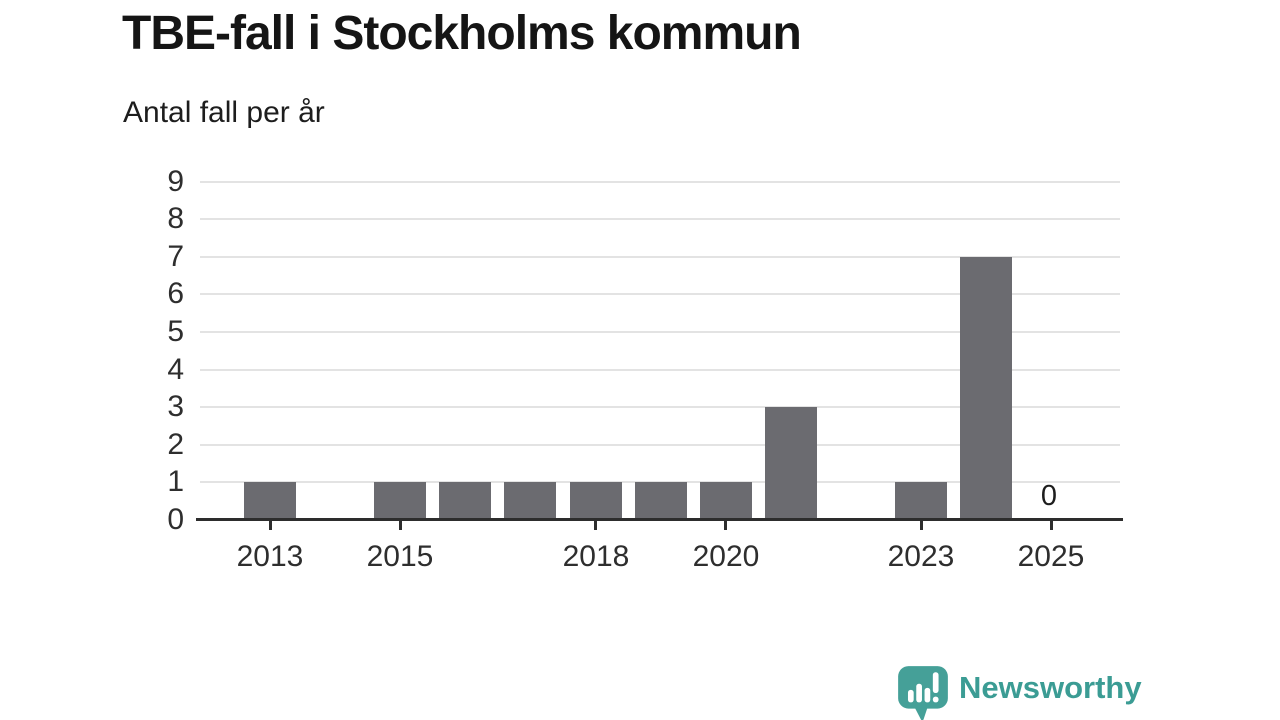  I want to click on newsworthy-wordmark: Newsworthy, so click(1050, 687).